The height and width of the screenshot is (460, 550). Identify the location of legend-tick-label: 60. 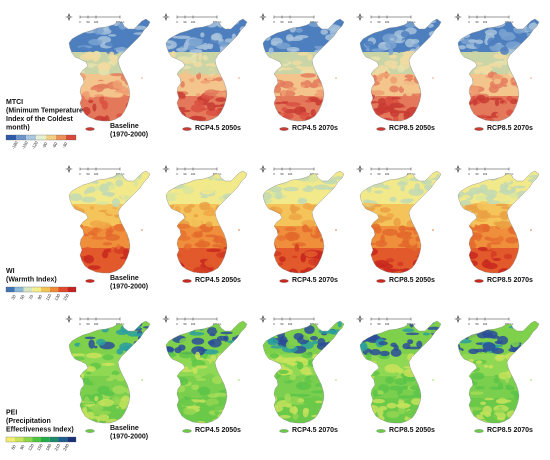
(13, 446).